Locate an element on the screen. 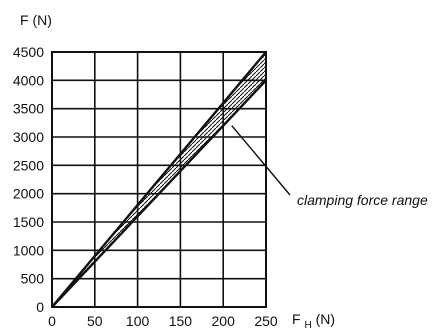 This screenshot has width=448, height=336. x-tick-label: 250 is located at coordinates (266, 321).